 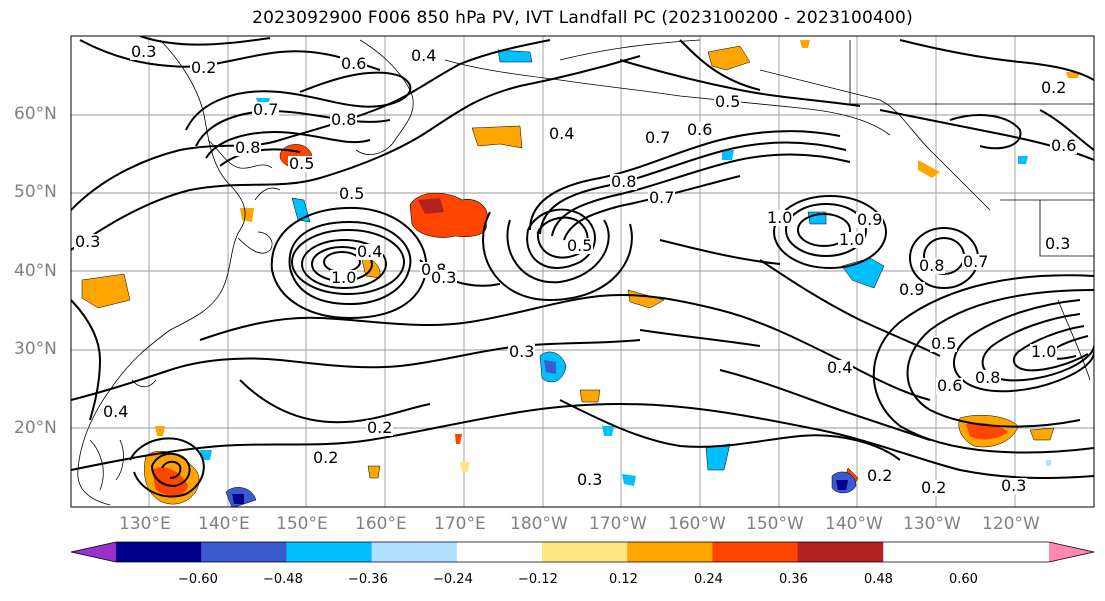 I want to click on colorbar-tick: 0.12, so click(x=623, y=579).